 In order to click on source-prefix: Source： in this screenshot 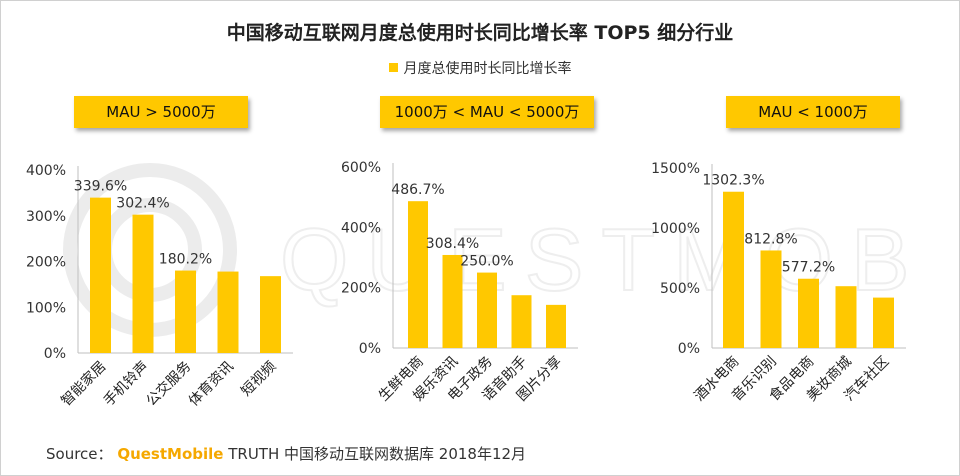, I will do `click(79, 454)`.